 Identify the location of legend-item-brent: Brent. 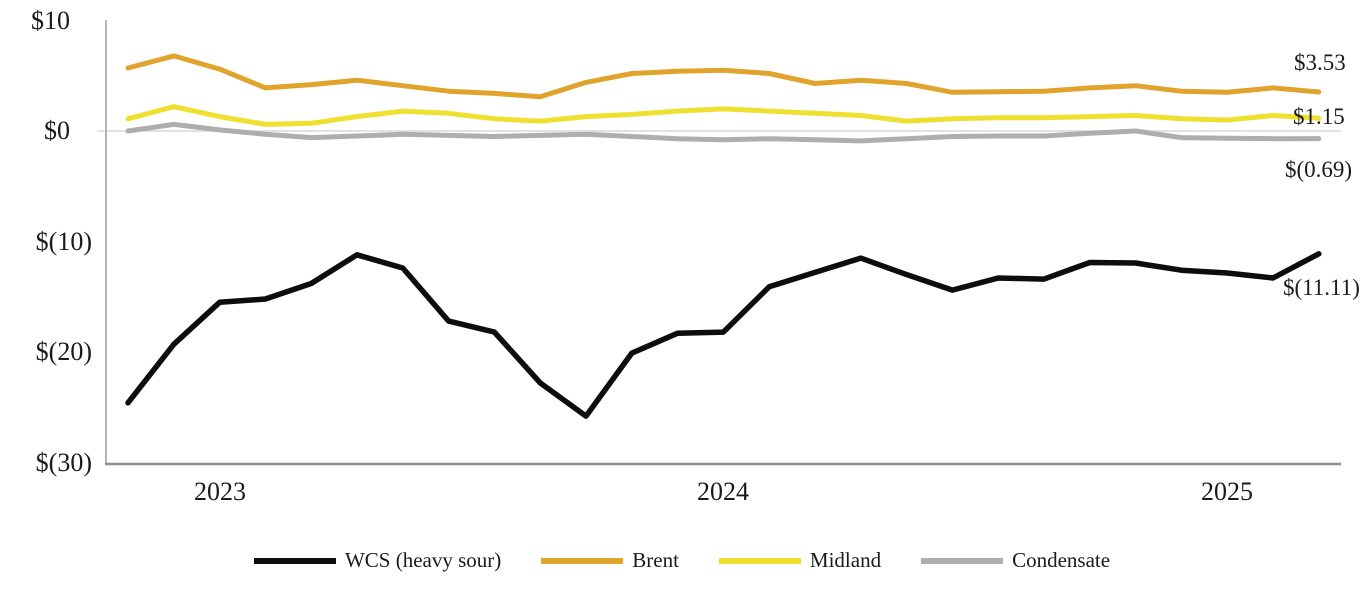
(610, 560).